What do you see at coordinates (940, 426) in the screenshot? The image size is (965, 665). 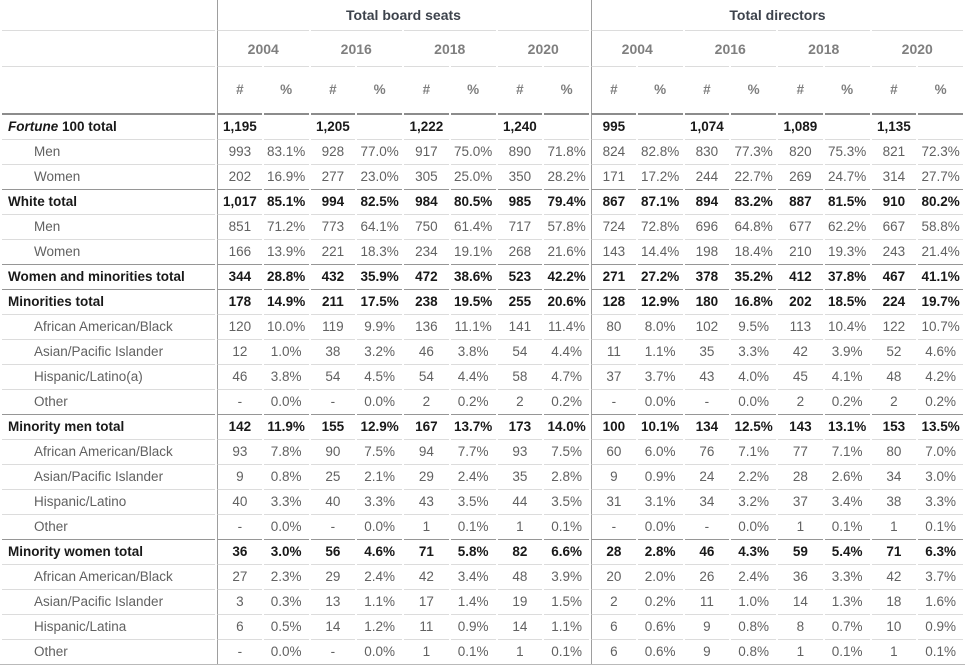 I see `cell: 13.5%` at bounding box center [940, 426].